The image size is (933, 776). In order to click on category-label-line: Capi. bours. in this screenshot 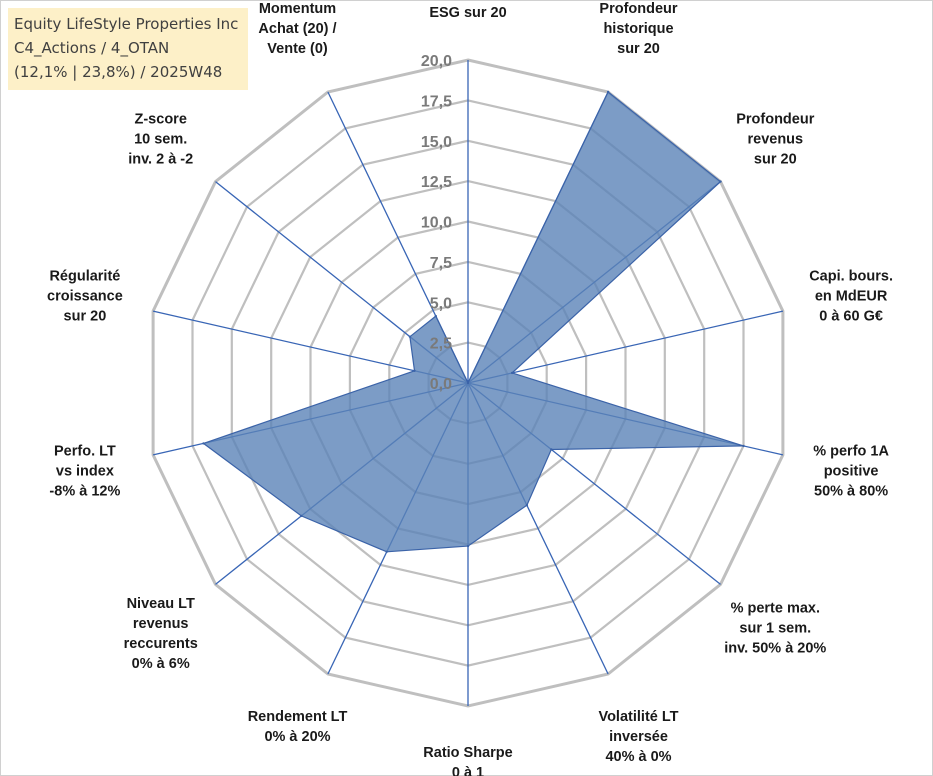, I will do `click(851, 277)`.